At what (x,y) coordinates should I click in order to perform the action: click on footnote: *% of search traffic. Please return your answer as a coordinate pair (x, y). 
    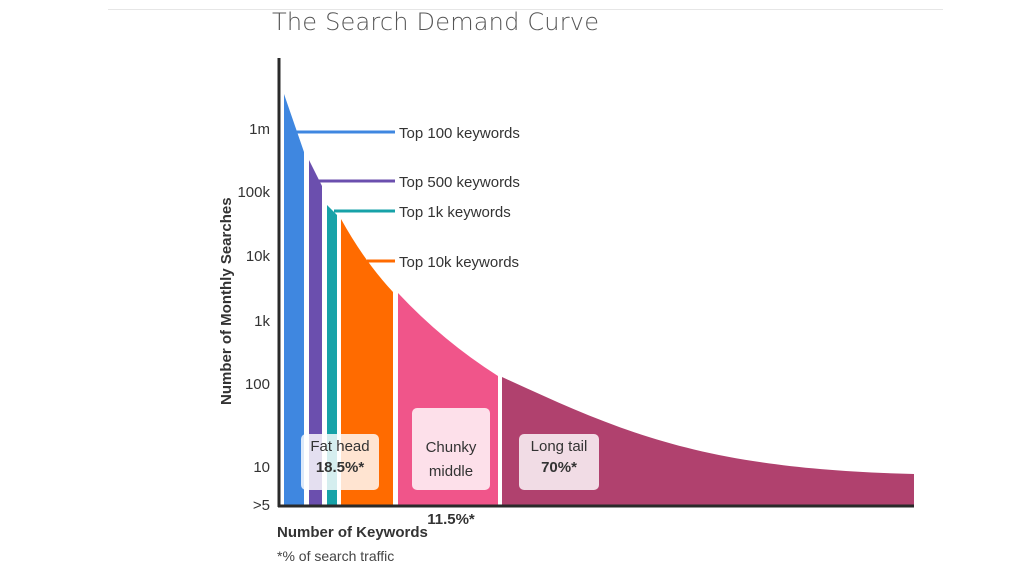
    Looking at the image, I should click on (336, 556).